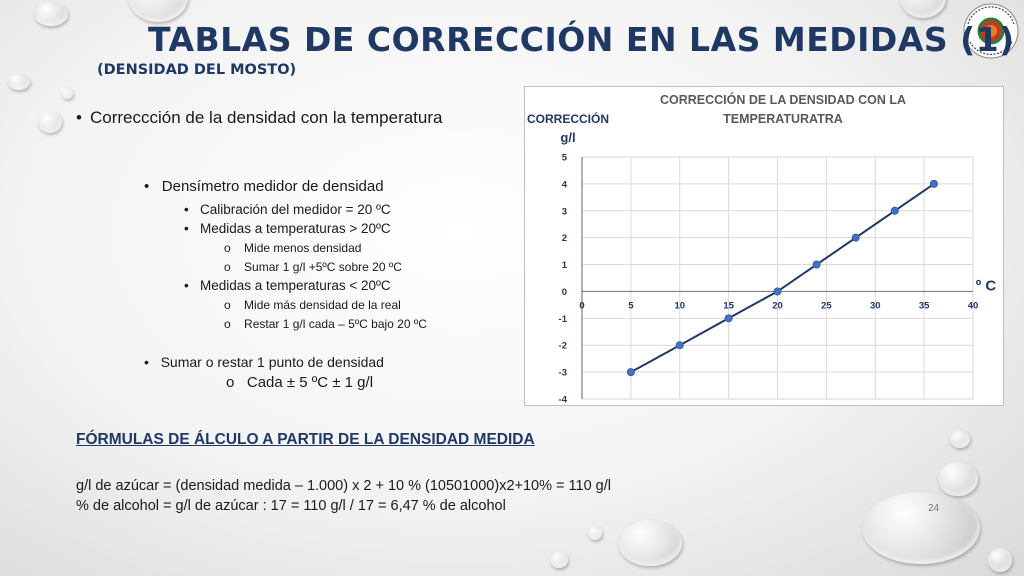  What do you see at coordinates (875, 305) in the screenshot?
I see `x-tick-label: 30` at bounding box center [875, 305].